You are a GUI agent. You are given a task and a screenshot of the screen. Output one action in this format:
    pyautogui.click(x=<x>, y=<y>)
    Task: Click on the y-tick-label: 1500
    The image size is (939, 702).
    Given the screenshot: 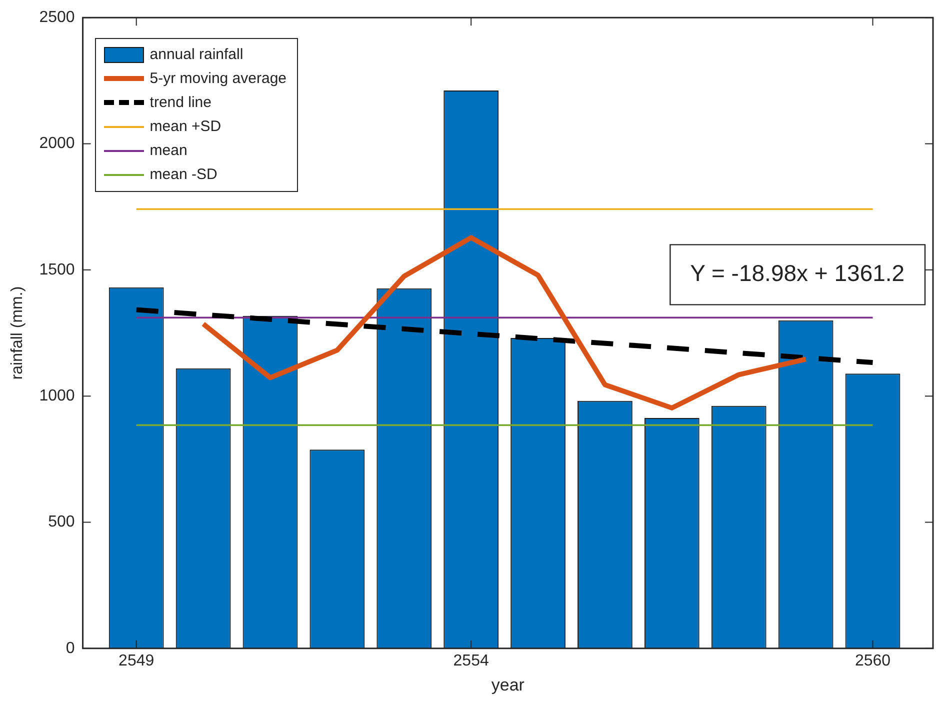 What is the action you would take?
    pyautogui.click(x=57, y=269)
    